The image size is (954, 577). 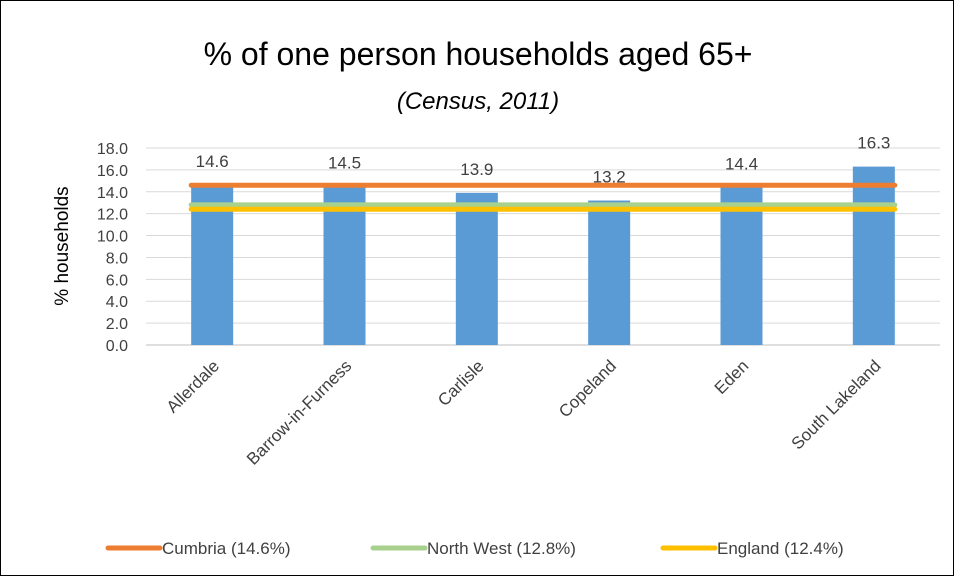 What do you see at coordinates (478, 54) in the screenshot?
I see `chart-title: % of one person households aged 65+` at bounding box center [478, 54].